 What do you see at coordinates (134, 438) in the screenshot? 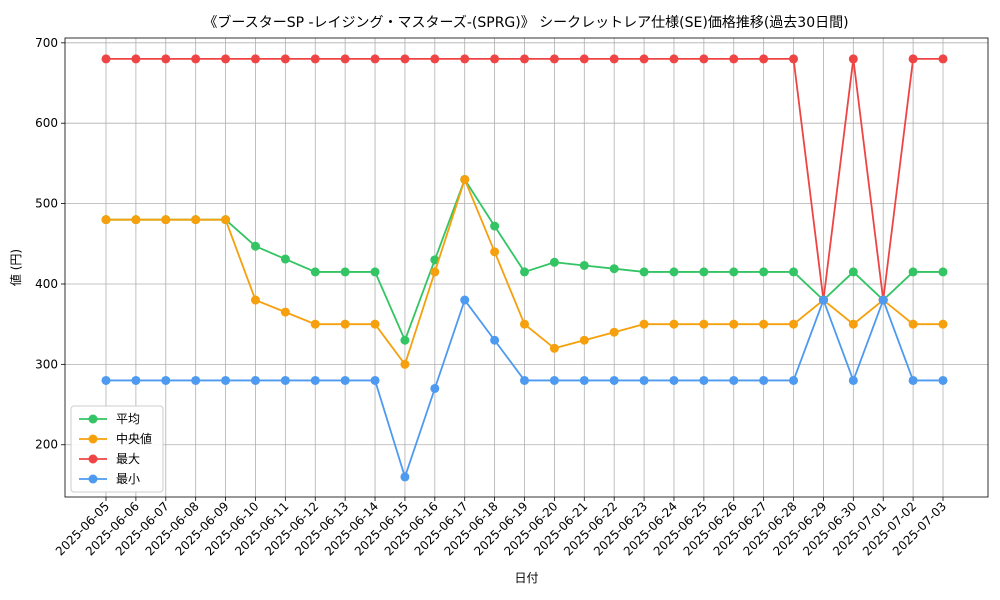
I see `legend-label: 中央値` at bounding box center [134, 438].